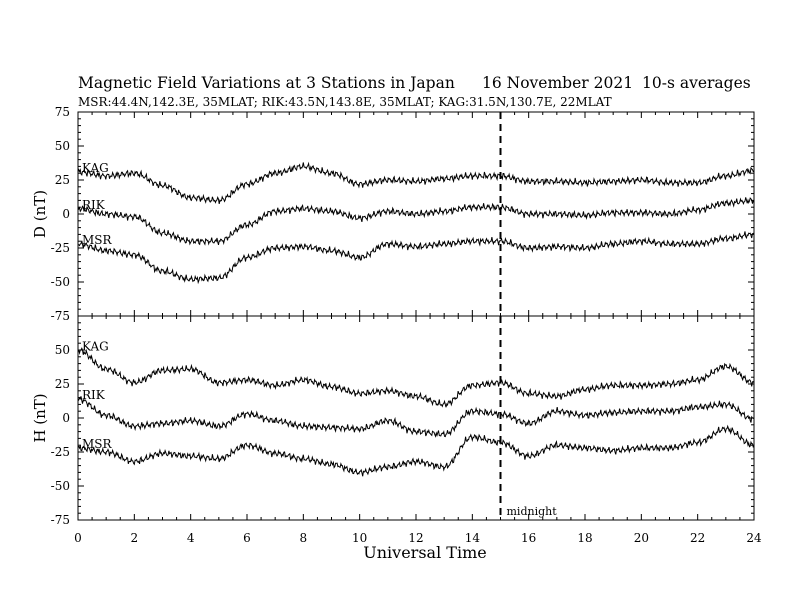 This screenshot has height=612, width=792. I want to click on y-axis-label-1: D (nT), so click(40, 214).